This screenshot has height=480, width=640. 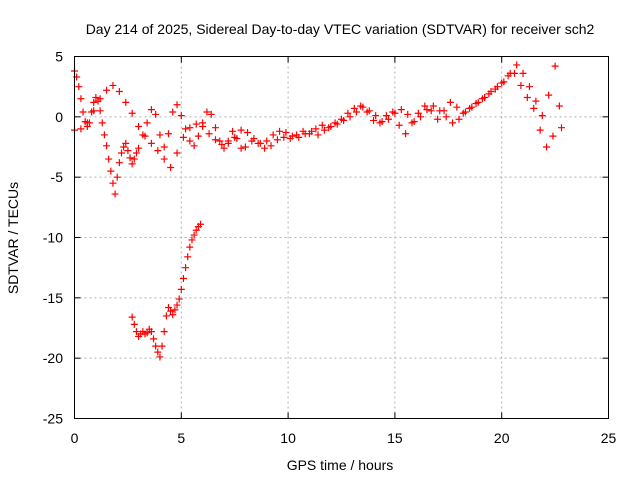 I want to click on x-tick-label: 5, so click(x=181, y=438).